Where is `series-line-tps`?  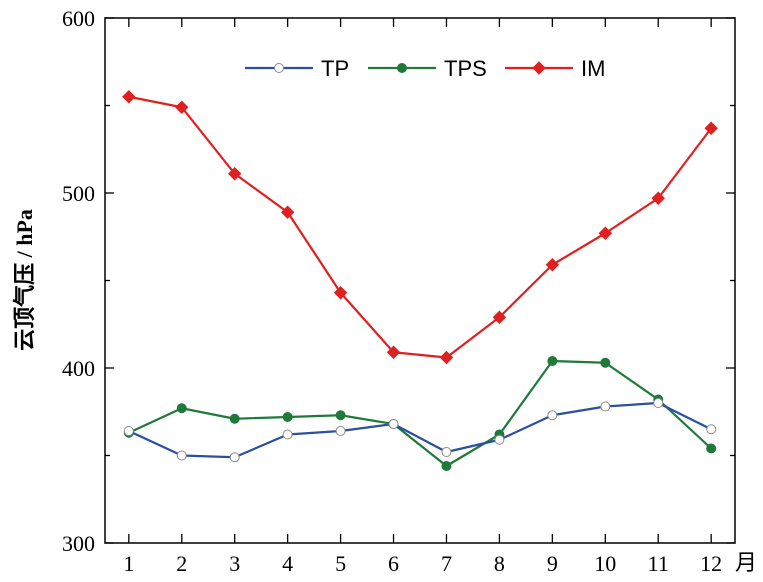
series-line-tps is located at coordinates (420, 413).